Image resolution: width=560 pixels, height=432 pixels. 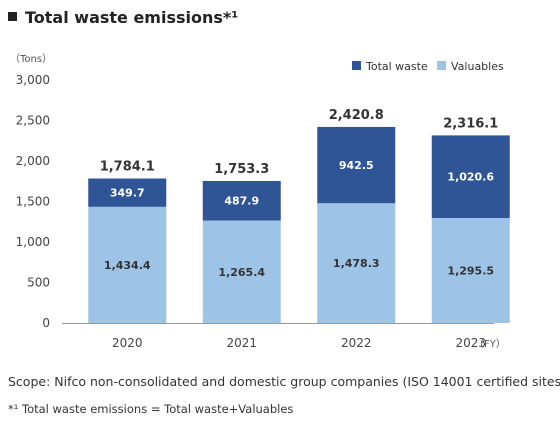 I want to click on title-footnote-mark: *¹, so click(x=230, y=17).